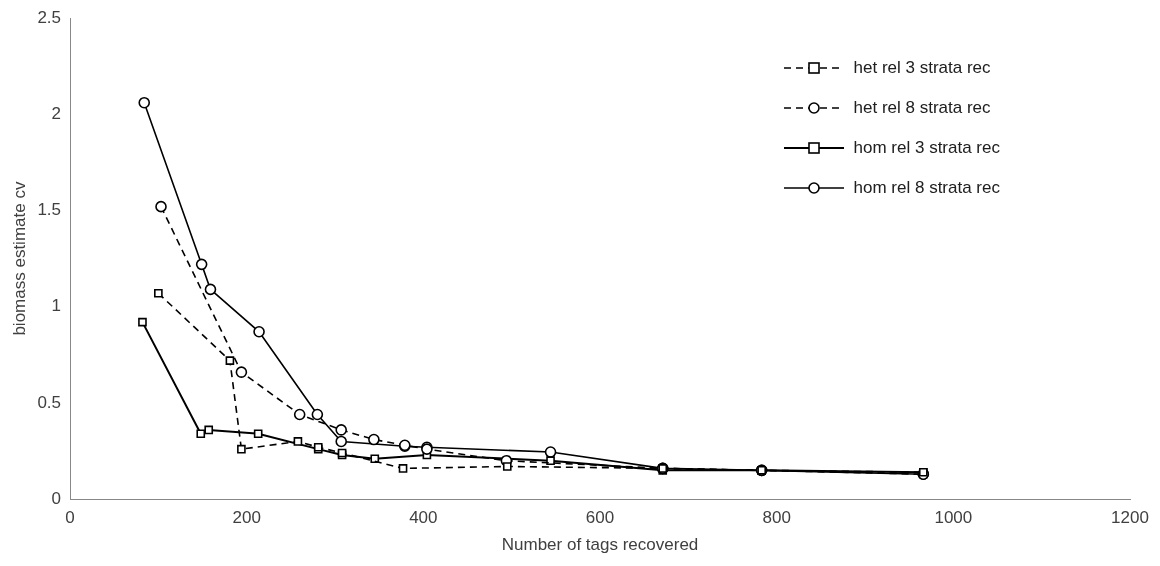 Image resolution: width=1160 pixels, height=566 pixels. What do you see at coordinates (70, 518) in the screenshot?
I see `x-tick-label: 0` at bounding box center [70, 518].